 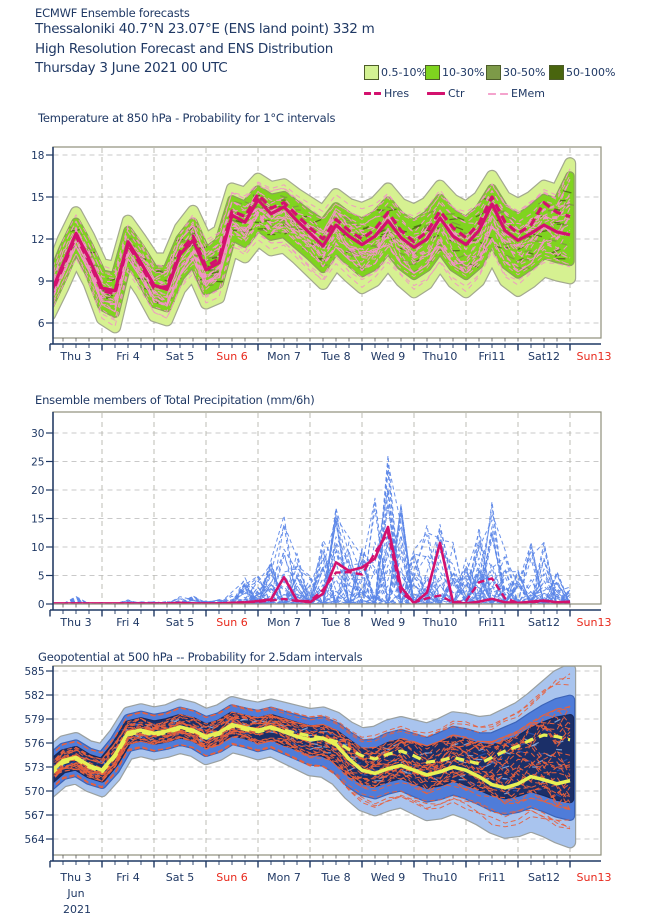 I want to click on legend-band-label: 10-30%, so click(x=463, y=72).